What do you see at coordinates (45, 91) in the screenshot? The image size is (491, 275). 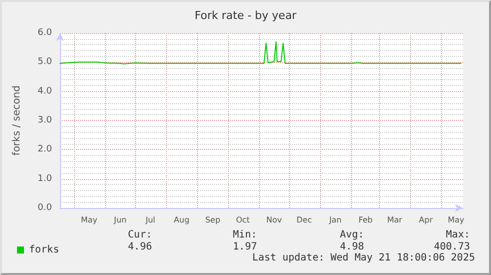 I see `y-tick-label: 4.0` at bounding box center [45, 91].